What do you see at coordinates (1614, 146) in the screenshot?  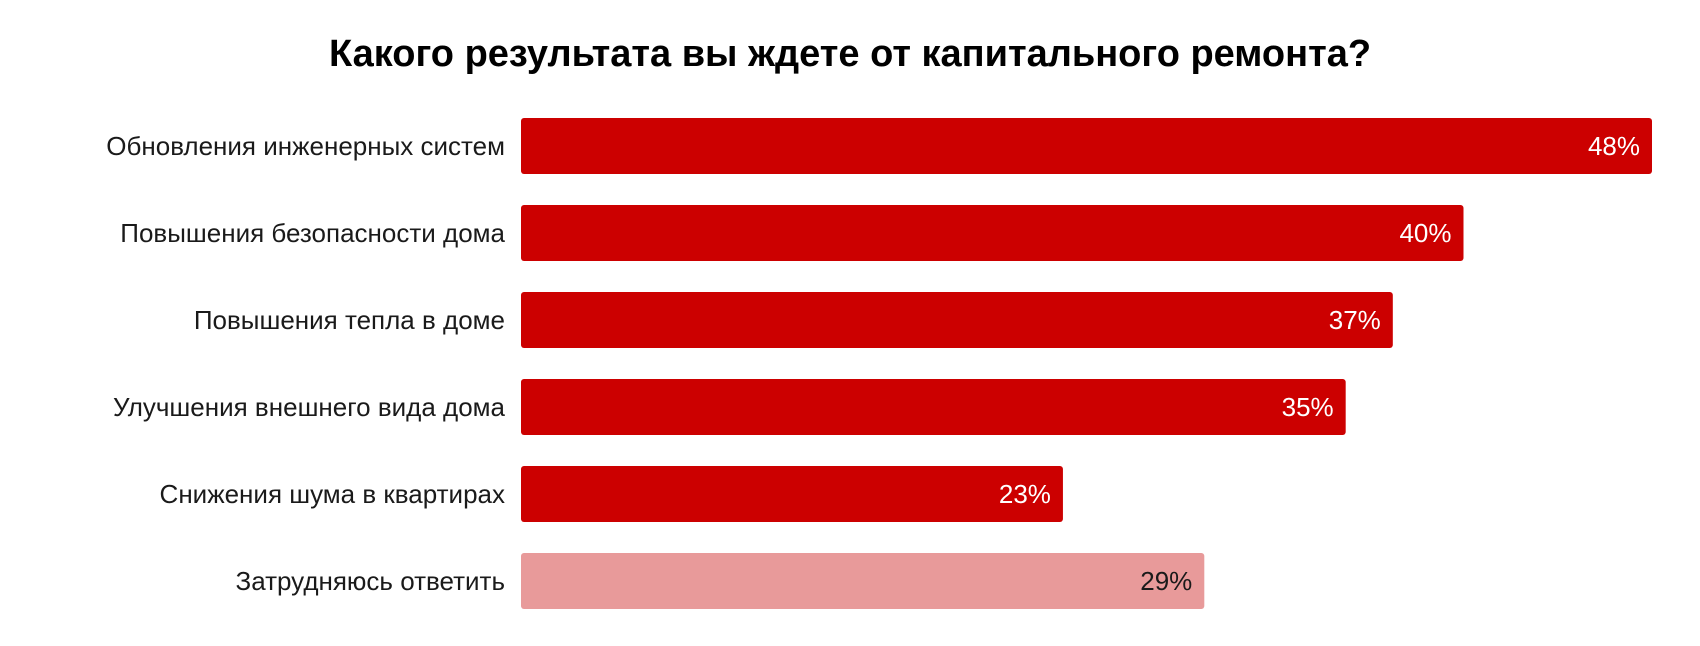 I see `value-label: 48%` at bounding box center [1614, 146].